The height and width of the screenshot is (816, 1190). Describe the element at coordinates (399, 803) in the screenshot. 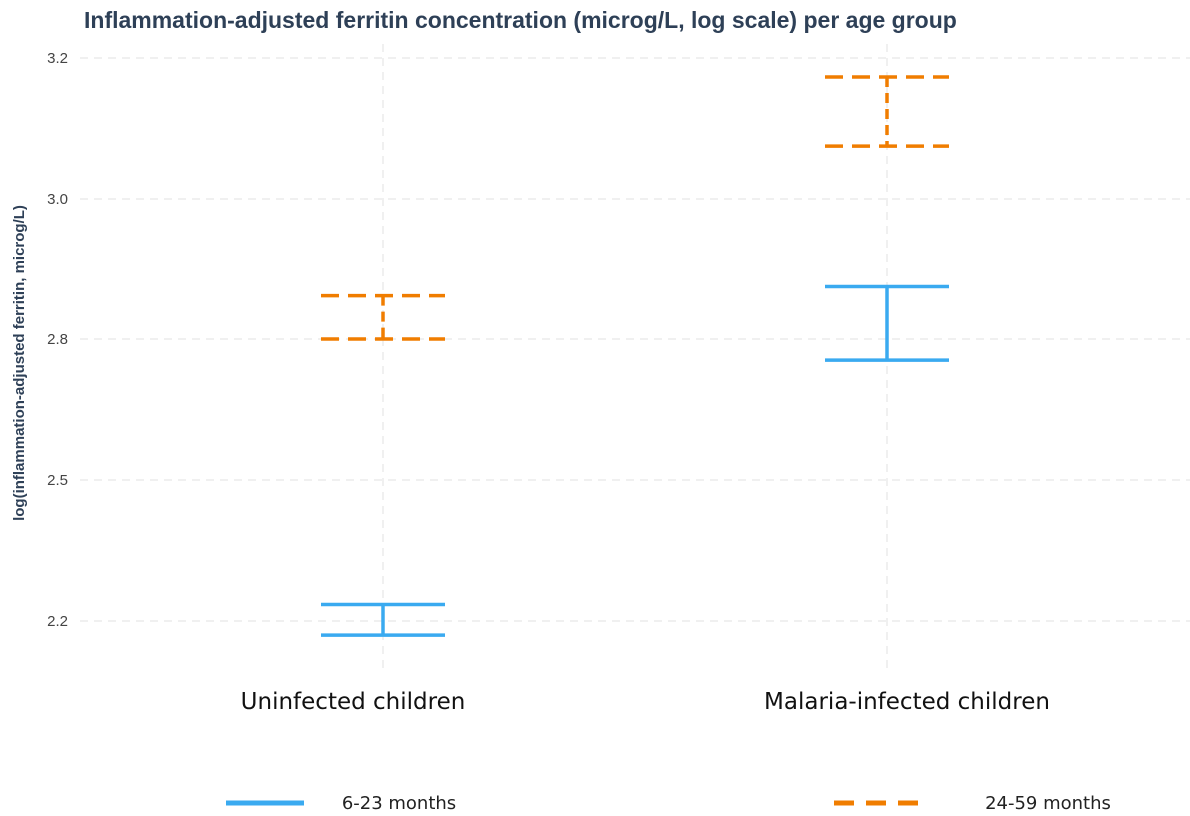

I see `legend-label: 6-23 months` at that location.